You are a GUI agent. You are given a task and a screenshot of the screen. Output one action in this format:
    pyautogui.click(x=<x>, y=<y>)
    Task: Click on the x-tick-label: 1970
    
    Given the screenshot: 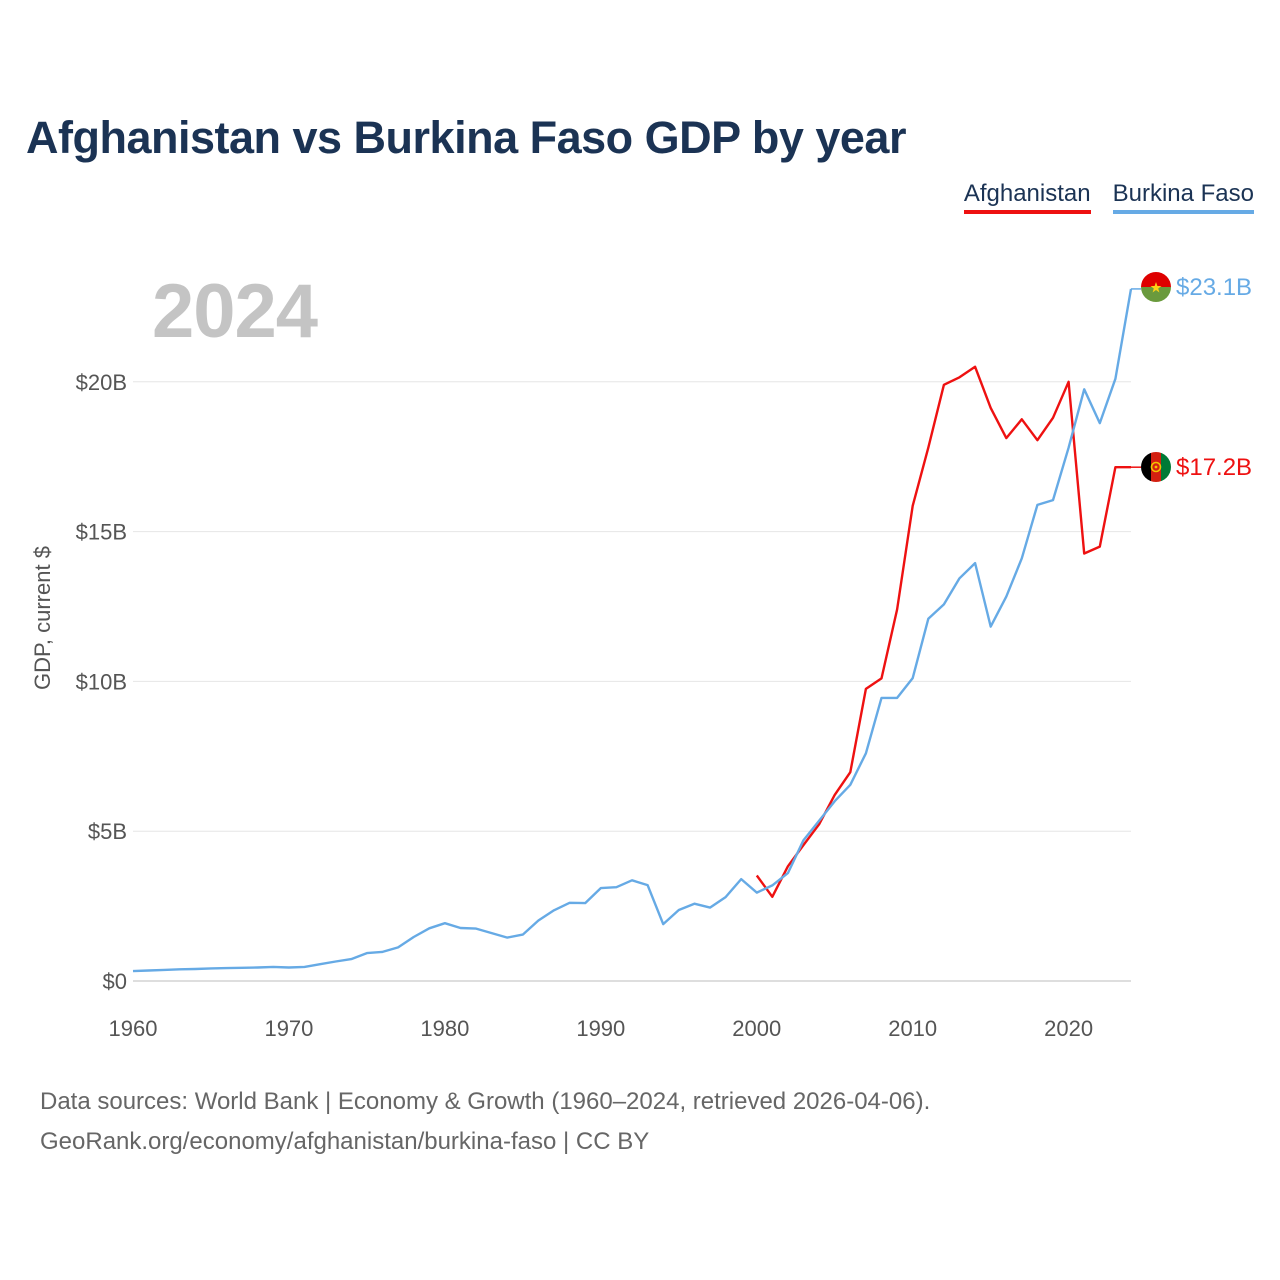 What is the action you would take?
    pyautogui.click(x=288, y=1028)
    